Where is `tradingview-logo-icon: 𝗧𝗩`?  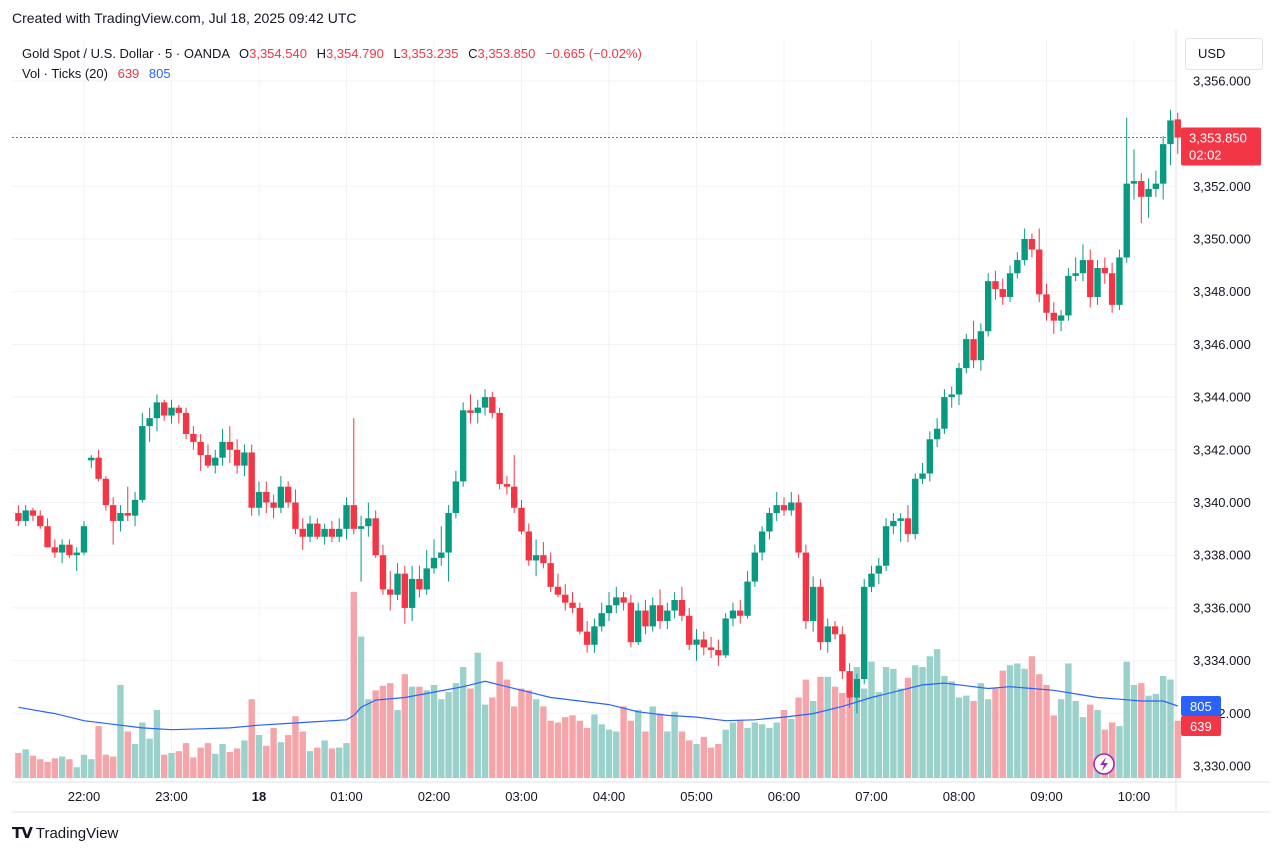
tradingview-logo-icon: 𝗧𝗩 is located at coordinates (22, 833).